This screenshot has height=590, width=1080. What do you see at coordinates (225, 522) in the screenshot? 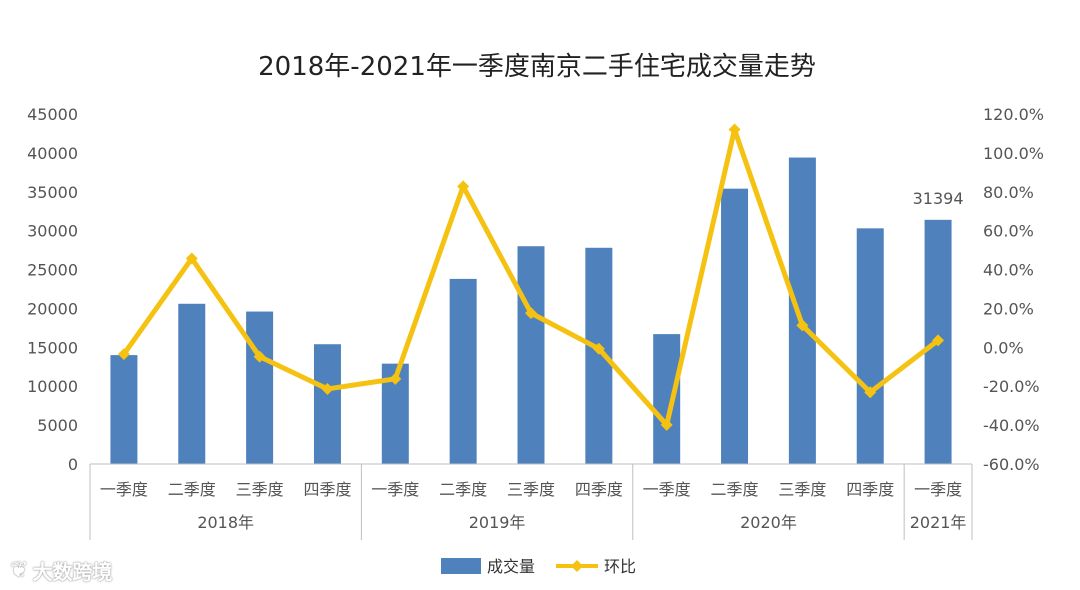
I see `group-label: 2018年` at bounding box center [225, 522].